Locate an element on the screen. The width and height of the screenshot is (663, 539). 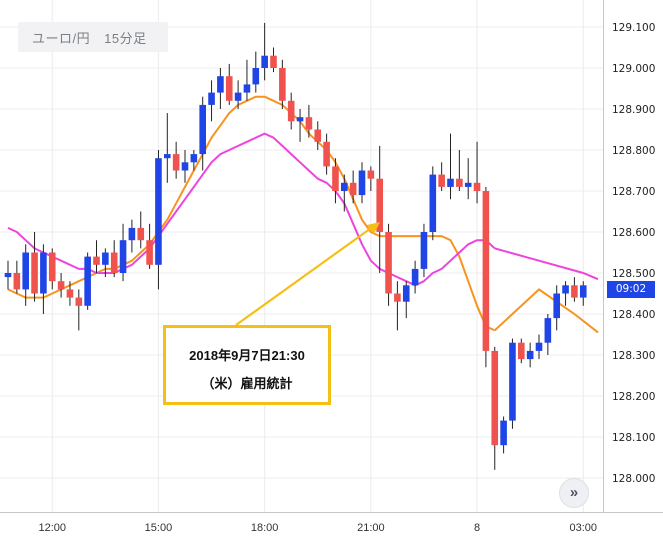
x-tick-label: 12:00 is located at coordinates (52, 528).